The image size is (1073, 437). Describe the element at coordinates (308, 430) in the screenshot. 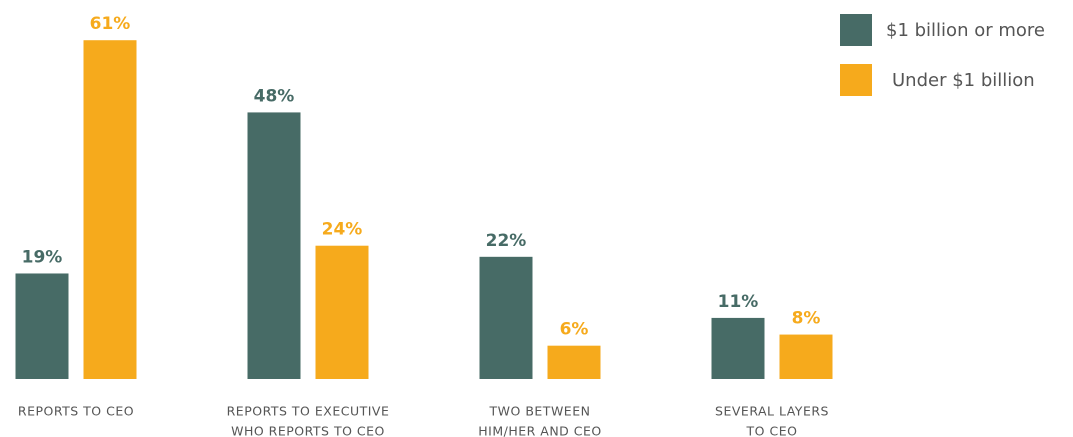

I see `x-tick-label: WHO REPORTS TO CEO` at that location.